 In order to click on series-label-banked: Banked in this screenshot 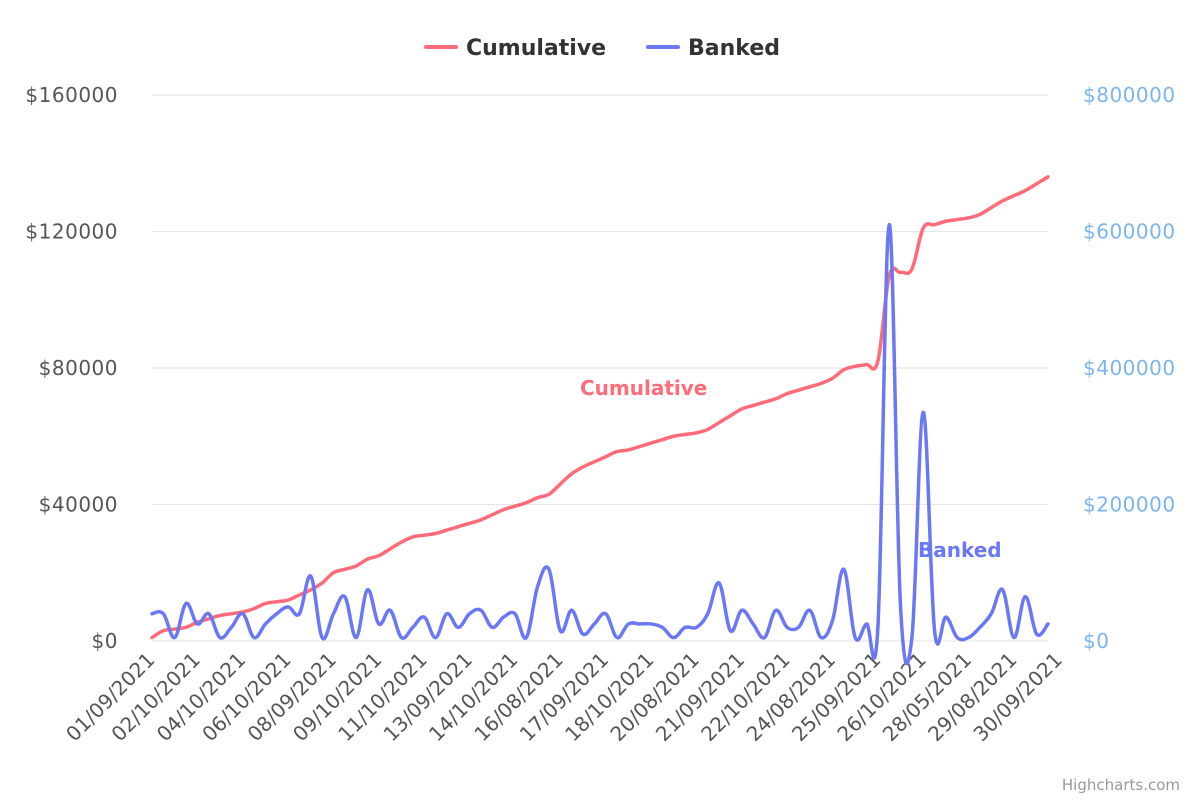, I will do `click(960, 550)`.